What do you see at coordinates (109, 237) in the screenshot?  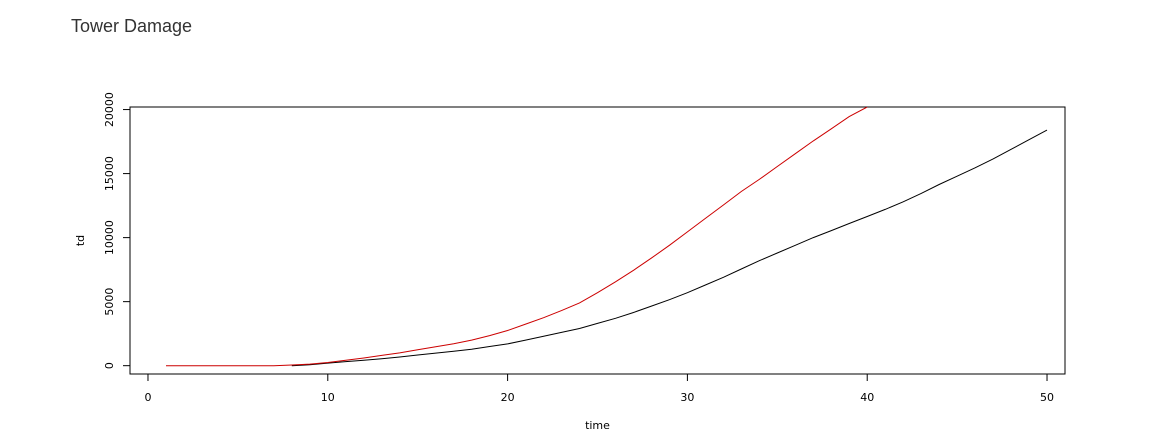 I see `y-tick-label: 10000` at bounding box center [109, 237].